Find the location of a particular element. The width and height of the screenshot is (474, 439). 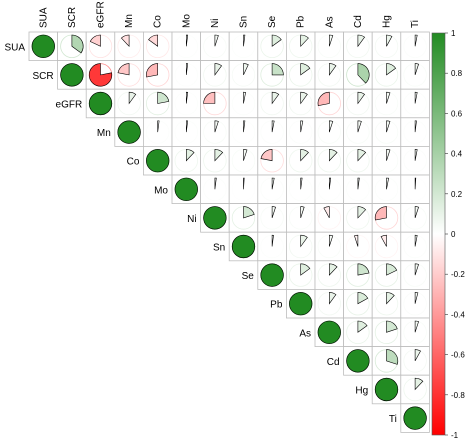

colorbar-tick-label: 0.6 is located at coordinates (457, 113).